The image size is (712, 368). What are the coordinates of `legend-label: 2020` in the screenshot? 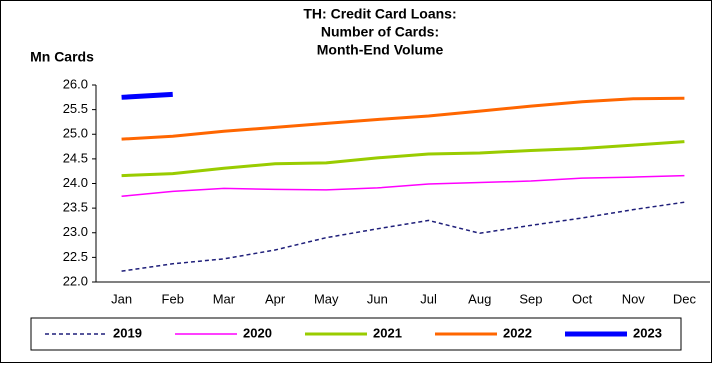 It's located at (257, 332).